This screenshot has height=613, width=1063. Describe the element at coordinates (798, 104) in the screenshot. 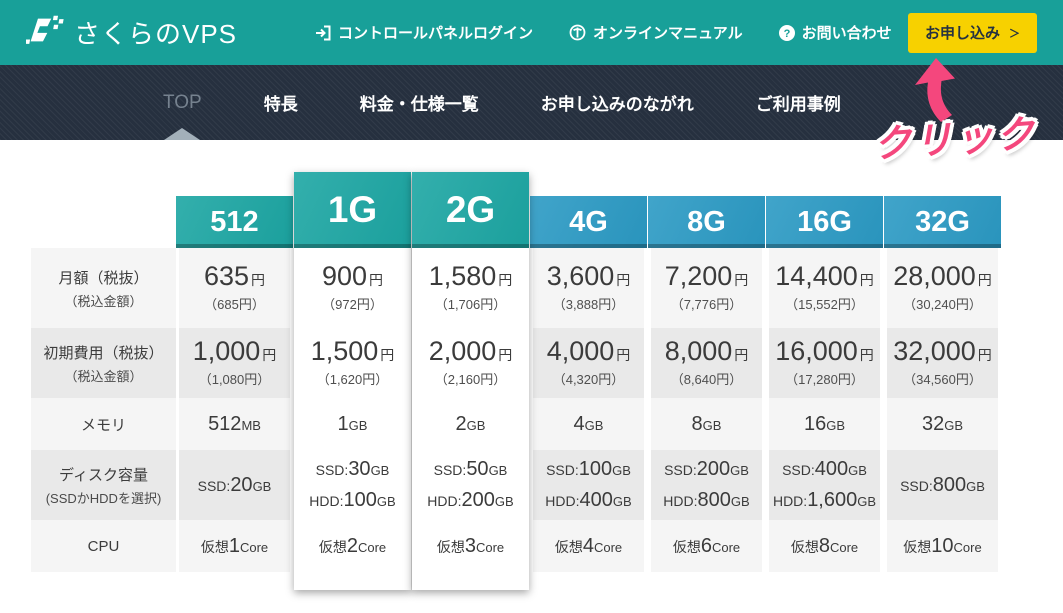

I see `nav-item-case-studies: ご利用事例` at that location.